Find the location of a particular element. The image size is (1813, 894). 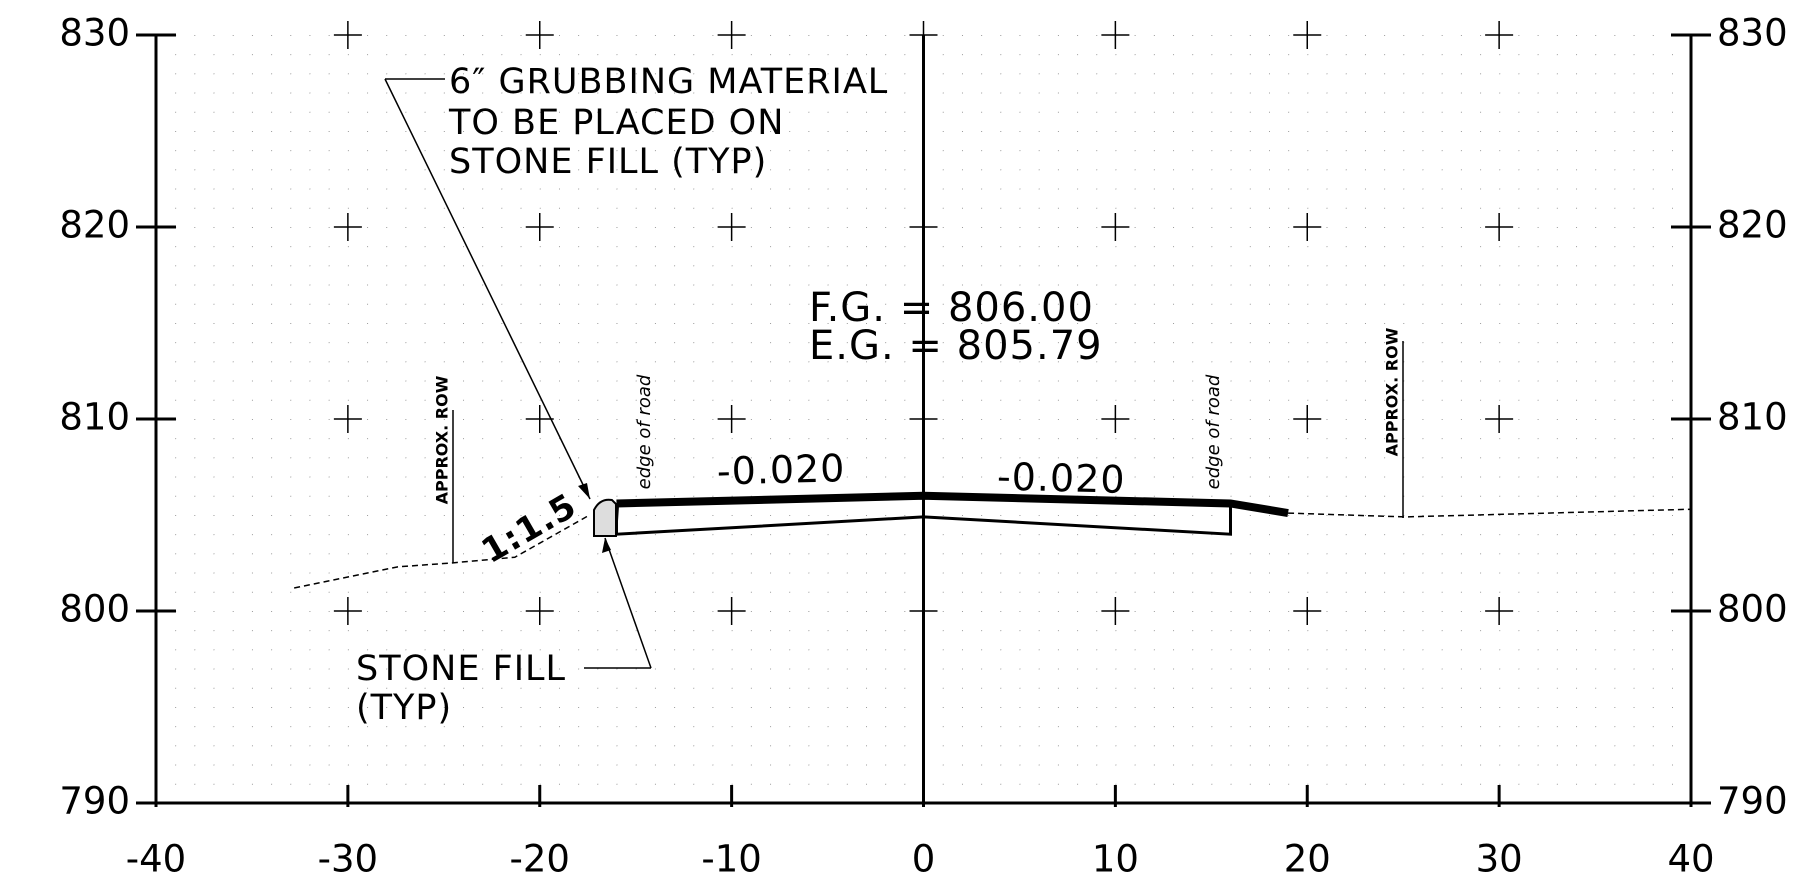

x-tick-label: 40 is located at coordinates (1690, 859).